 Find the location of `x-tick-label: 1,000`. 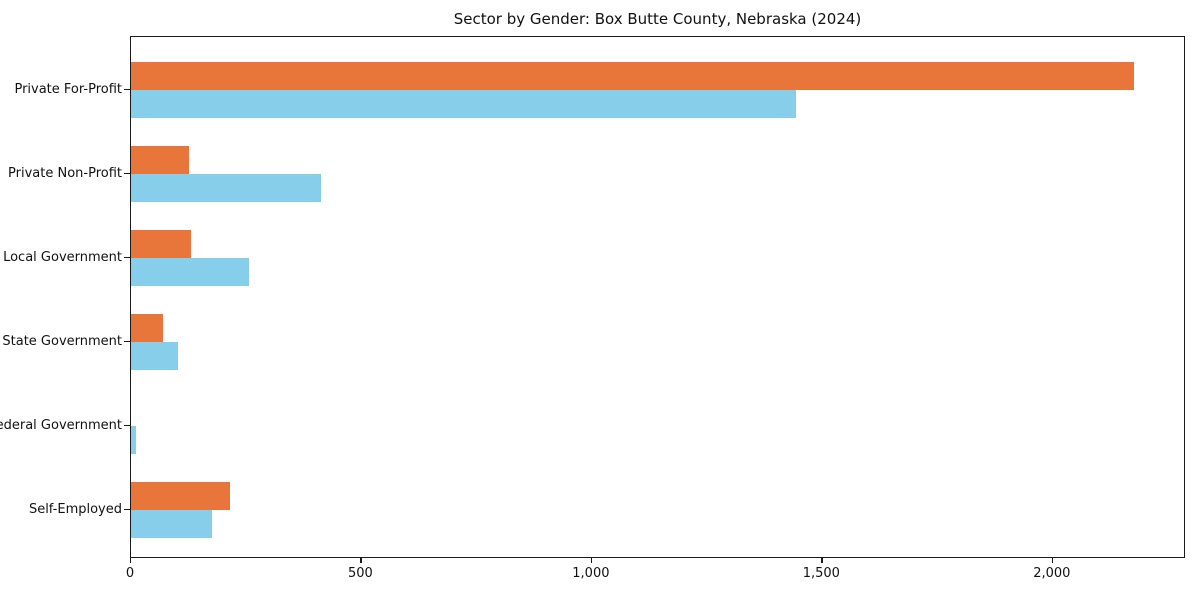

x-tick-label: 1,000 is located at coordinates (591, 573).